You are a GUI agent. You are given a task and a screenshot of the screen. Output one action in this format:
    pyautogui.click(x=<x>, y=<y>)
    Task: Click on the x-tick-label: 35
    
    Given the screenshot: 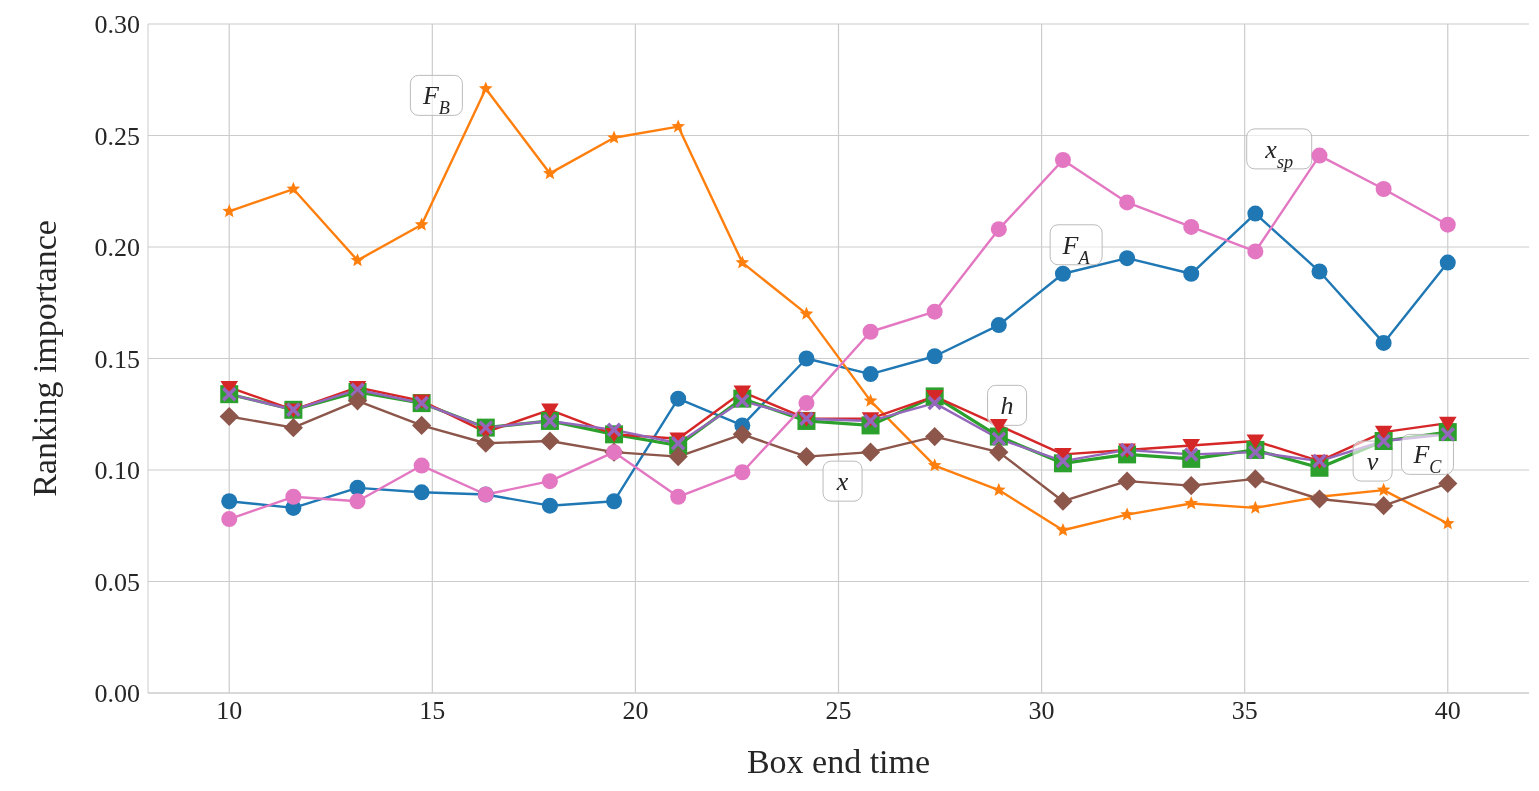 What is the action you would take?
    pyautogui.click(x=1244, y=711)
    